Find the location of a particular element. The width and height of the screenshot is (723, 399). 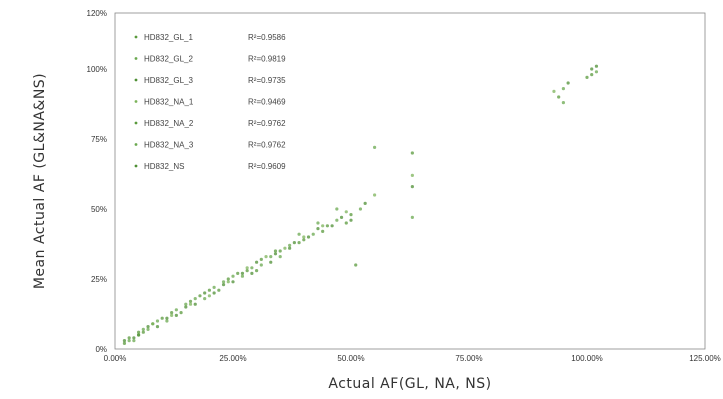

x-tick-label: 50.00% is located at coordinates (350, 358).